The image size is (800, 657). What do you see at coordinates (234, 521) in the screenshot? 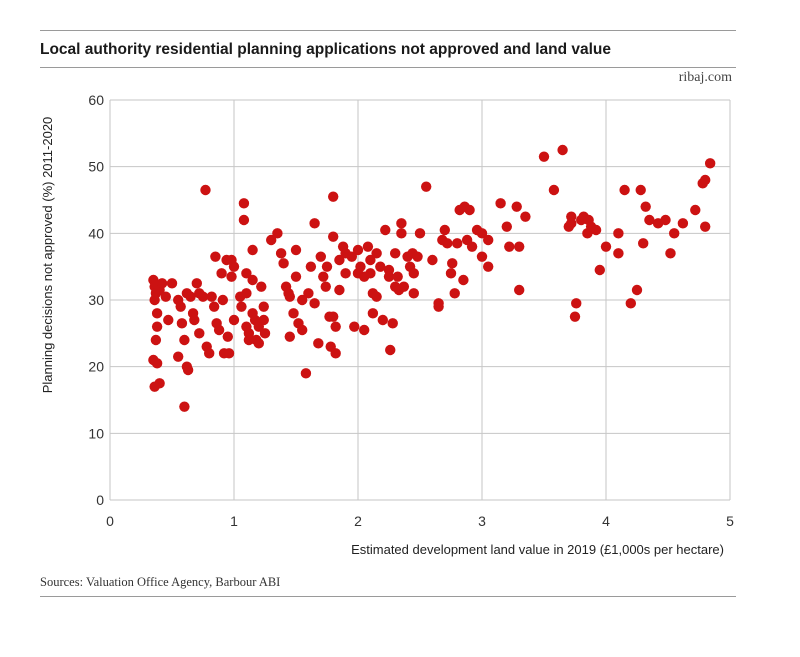
I see `x-tick-label: 1` at bounding box center [234, 521].